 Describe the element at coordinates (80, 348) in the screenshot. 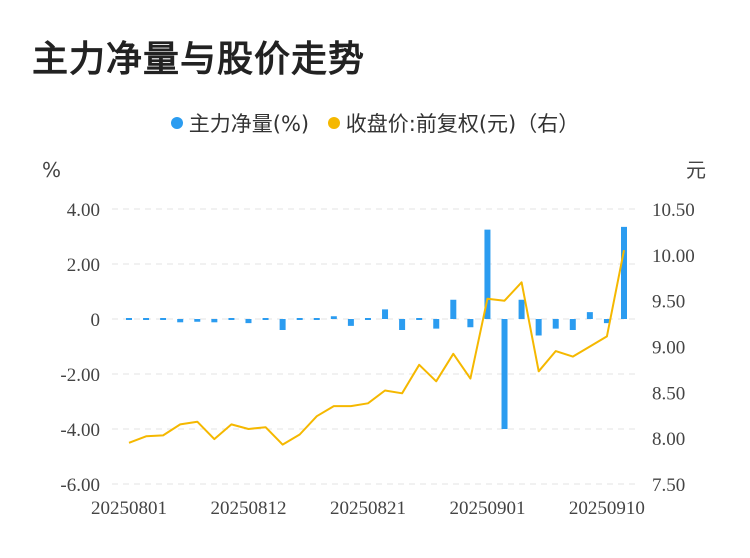

I see `left-axis-ticks: 4.00 2.00 0 -2.00 -4.00 -6.00` at that location.